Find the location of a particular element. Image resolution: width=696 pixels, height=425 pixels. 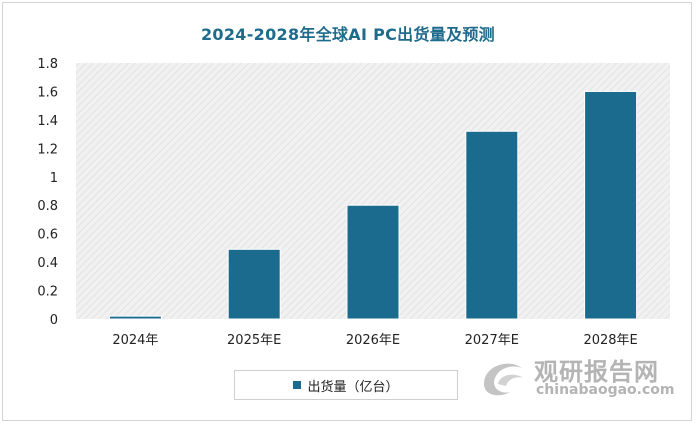

watermark-name-cn: 观研报告网 is located at coordinates (596, 372).